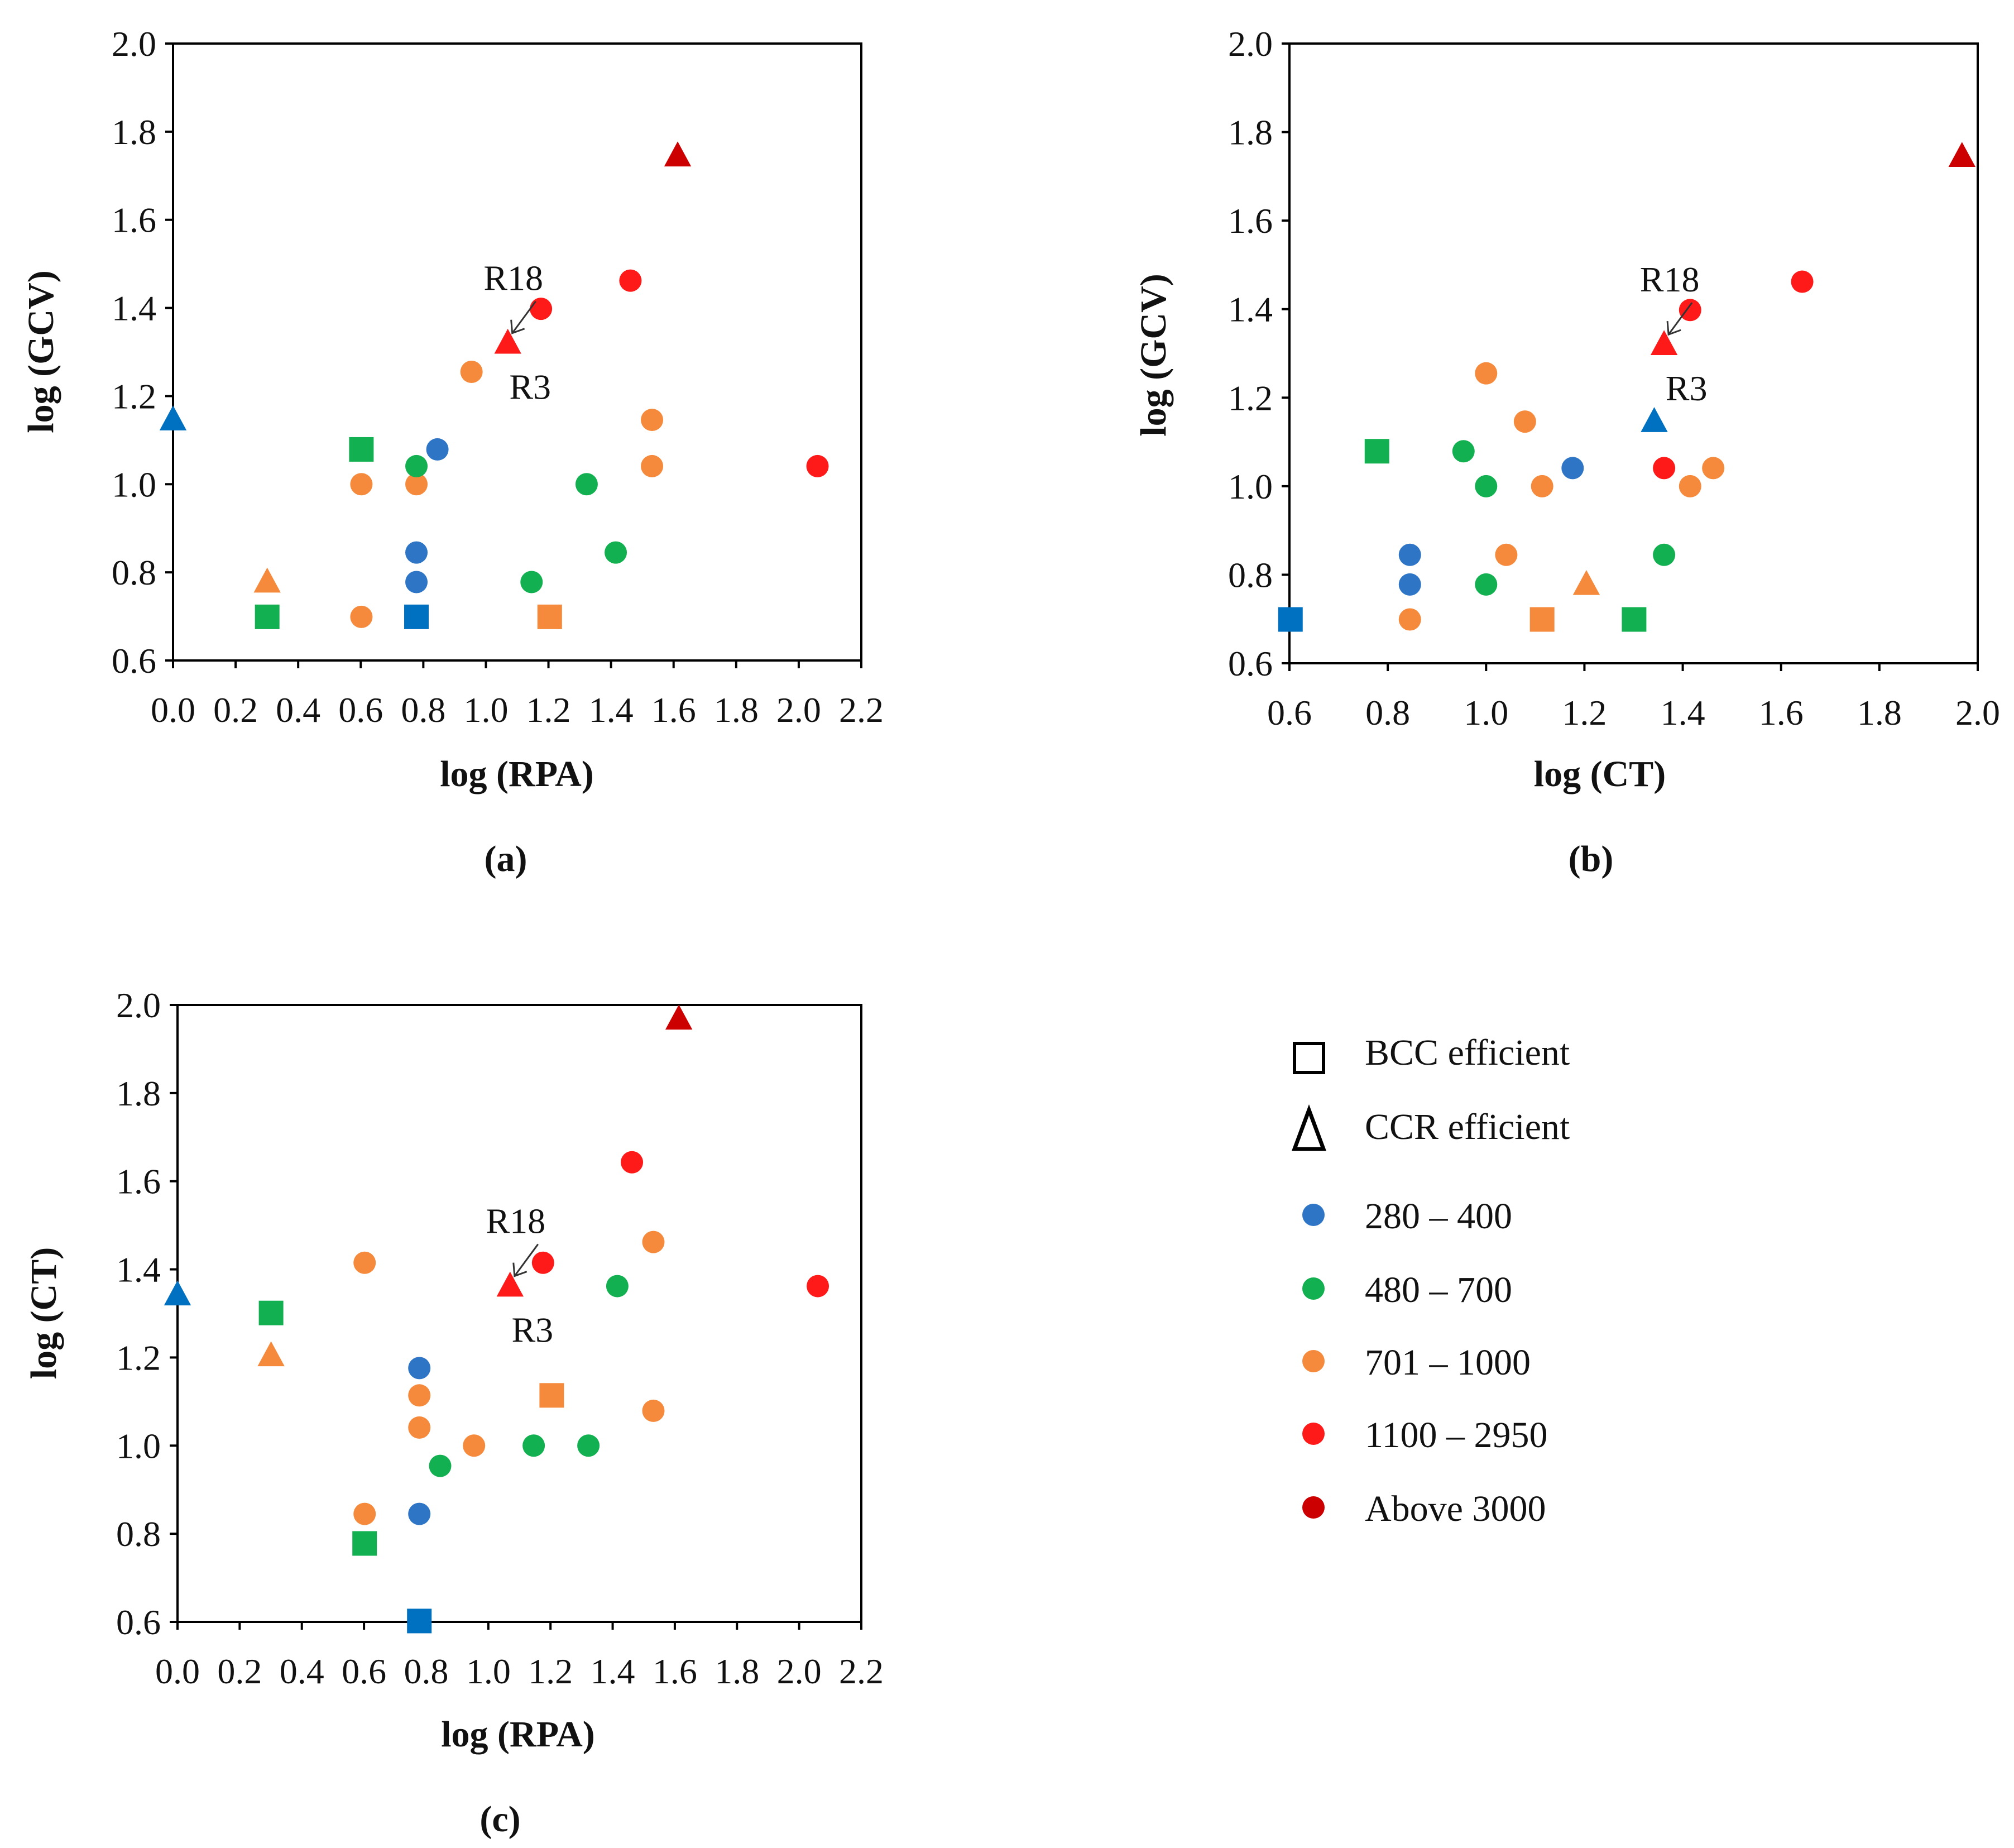 The height and width of the screenshot is (1848, 2014). What do you see at coordinates (519, 1656) in the screenshot?
I see `x-axis-c: 0.0 0.2 0.4 0.6 0.8 1.0 1.2 1.4 1.6 1.8 2.0 2.2` at bounding box center [519, 1656].